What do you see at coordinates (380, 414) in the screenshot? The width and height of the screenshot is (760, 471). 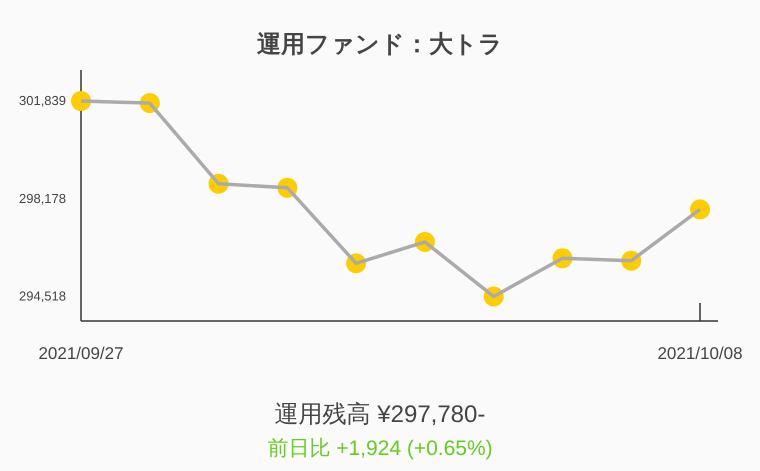 I see `text: 運用残高 ¥297,780-` at bounding box center [380, 414].